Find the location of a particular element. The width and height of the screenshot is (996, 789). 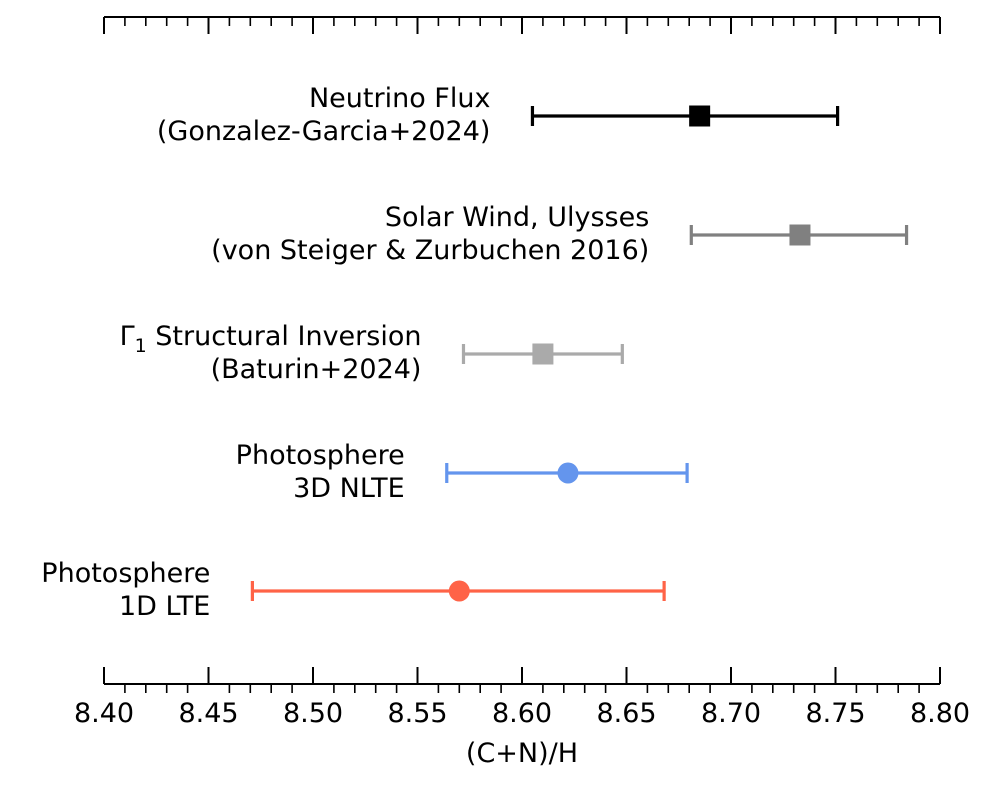

x-tick-label: 8.60 is located at coordinates (522, 713).